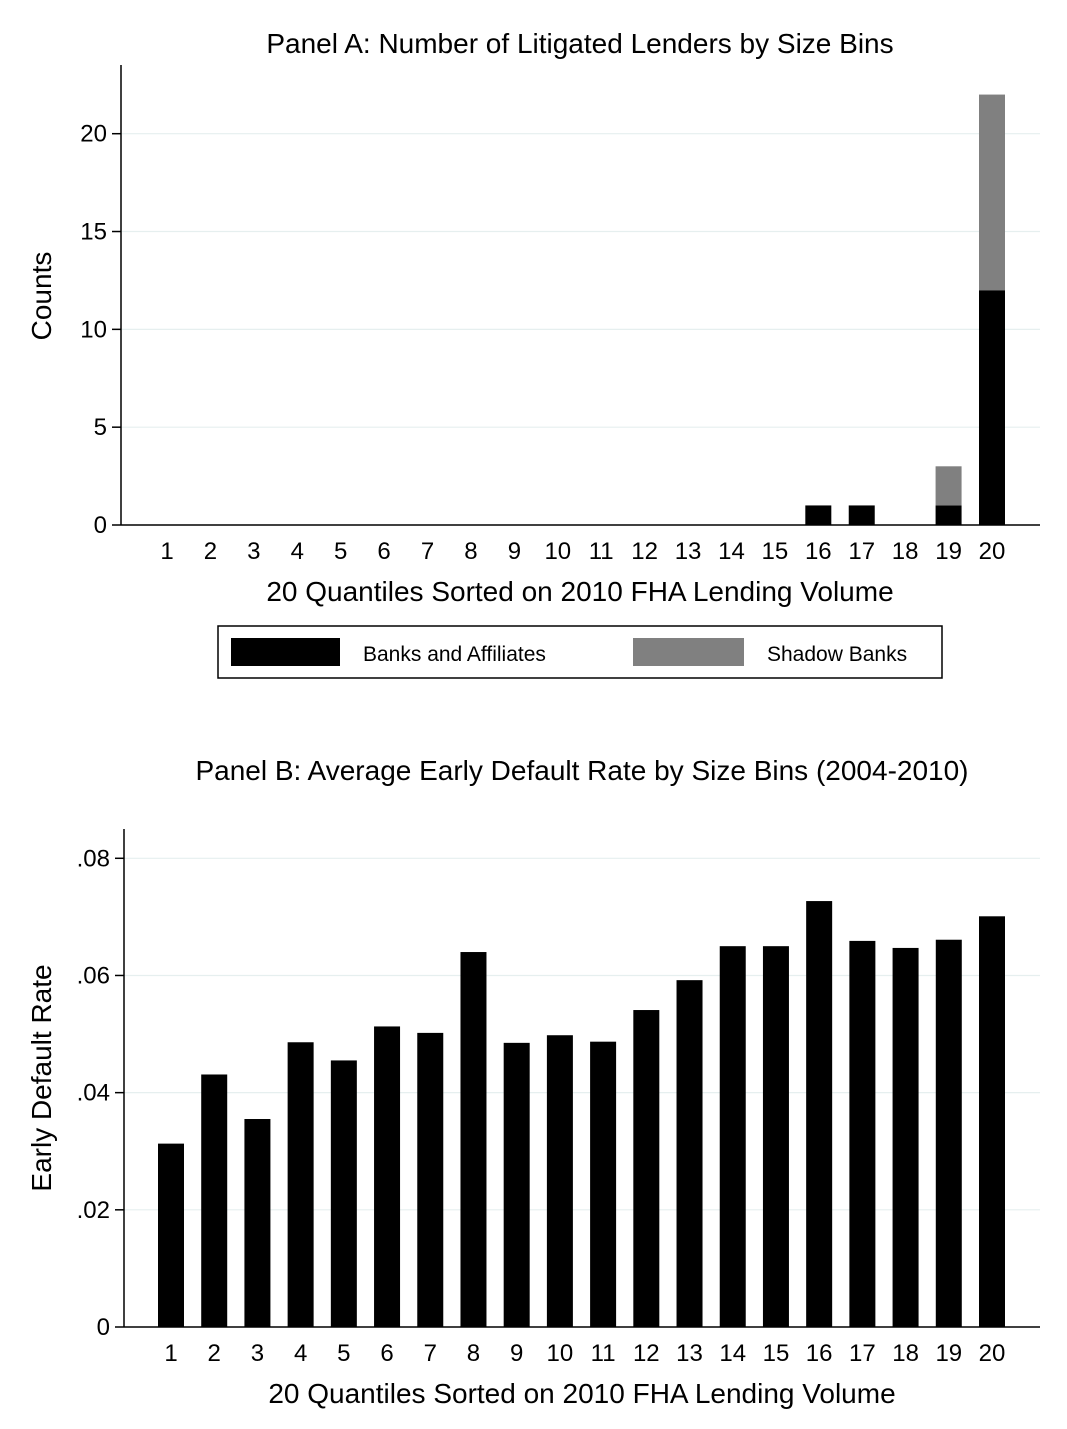  Describe the element at coordinates (584, 1353) in the screenshot. I see `panel-b-x-ticks: 1 2 3 4 5 6 7 8 9 10 11 12 13 14 15 16 17 18 19 20` at that location.